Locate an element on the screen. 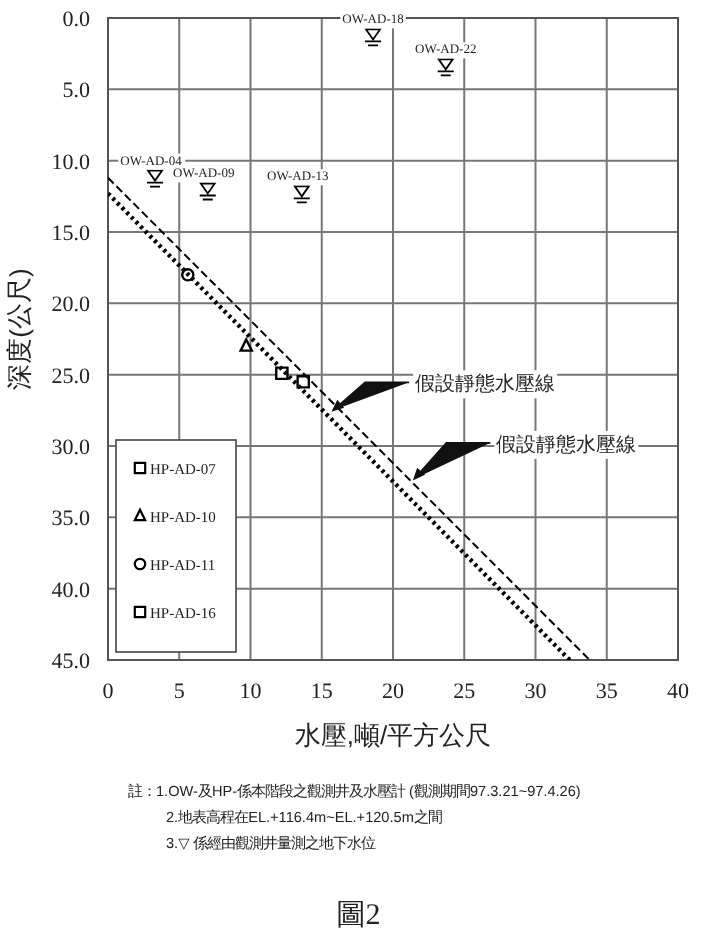  y-tick-label: 30.0 is located at coordinates (71, 448).